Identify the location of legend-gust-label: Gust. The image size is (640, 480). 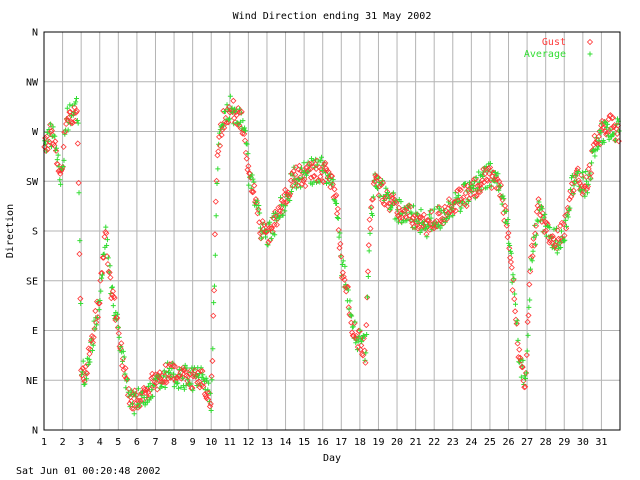
(554, 42).